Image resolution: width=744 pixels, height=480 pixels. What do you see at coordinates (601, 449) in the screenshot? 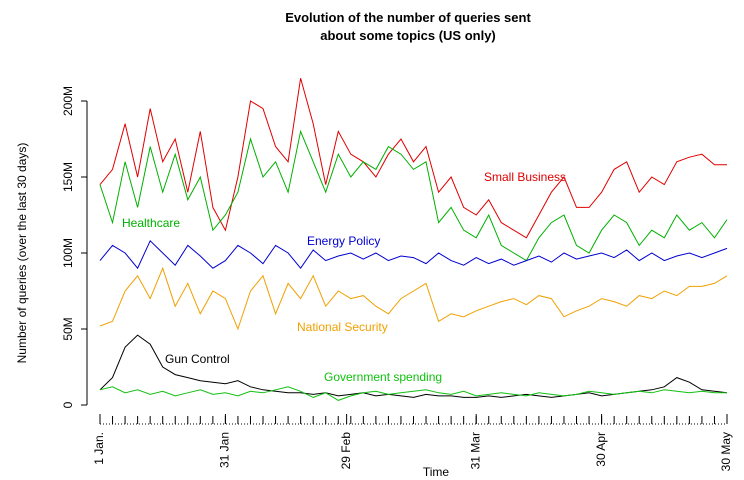
I see `x-tick-label: 30 Apr` at bounding box center [601, 449].